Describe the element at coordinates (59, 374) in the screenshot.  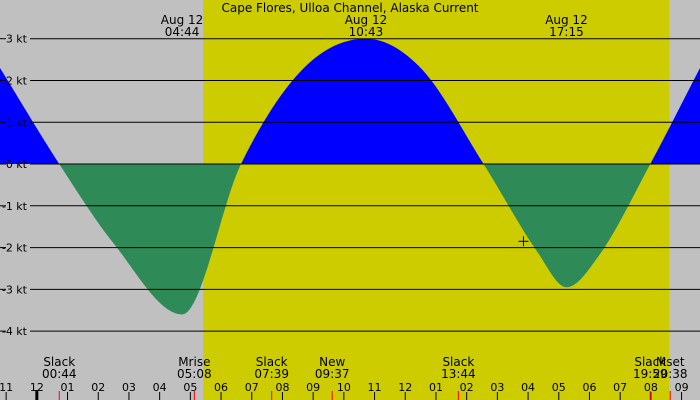
I see `event-time: 00:44` at that location.